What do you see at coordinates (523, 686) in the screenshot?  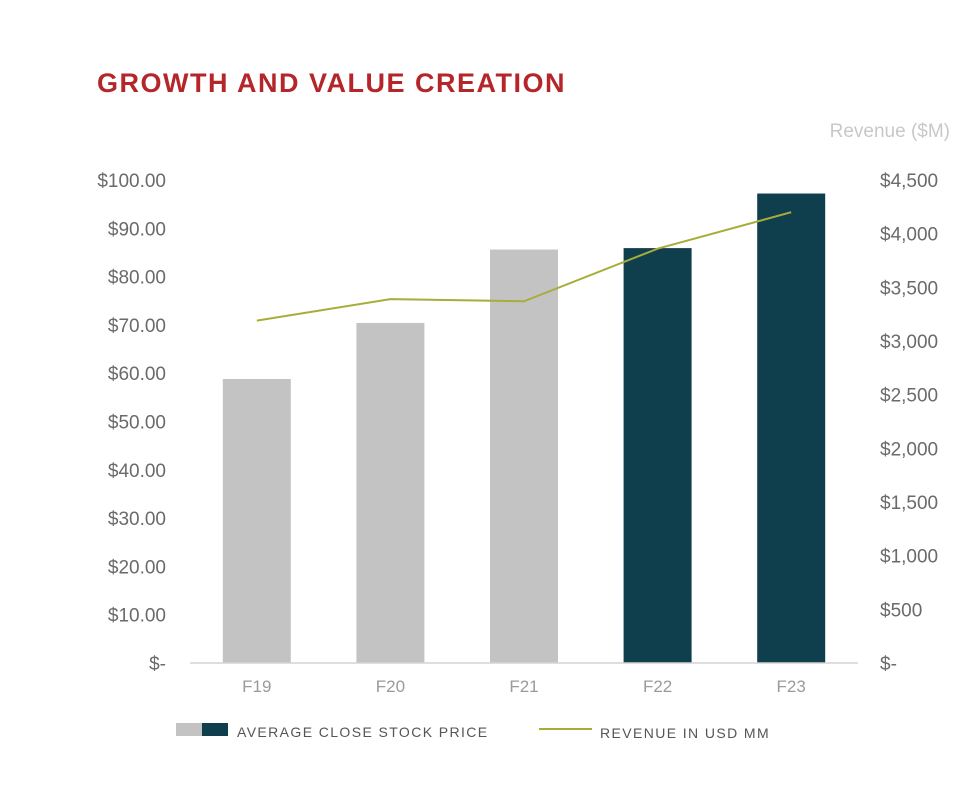 I see `x-tick-label: F21` at bounding box center [523, 686].